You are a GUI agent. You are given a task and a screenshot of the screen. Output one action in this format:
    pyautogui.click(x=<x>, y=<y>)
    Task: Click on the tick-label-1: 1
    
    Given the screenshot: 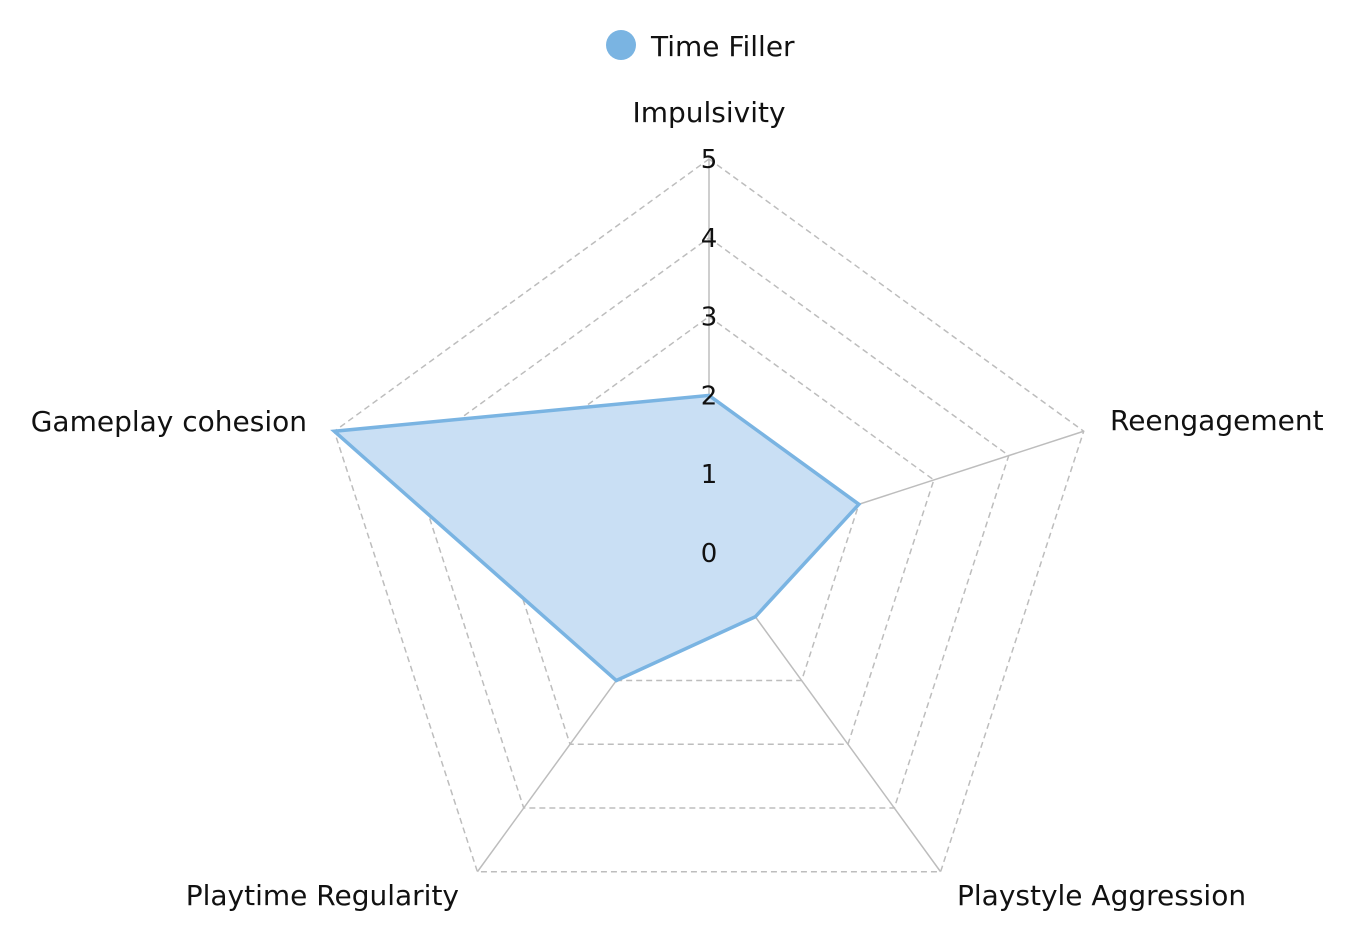 What is the action you would take?
    pyautogui.click(x=709, y=475)
    